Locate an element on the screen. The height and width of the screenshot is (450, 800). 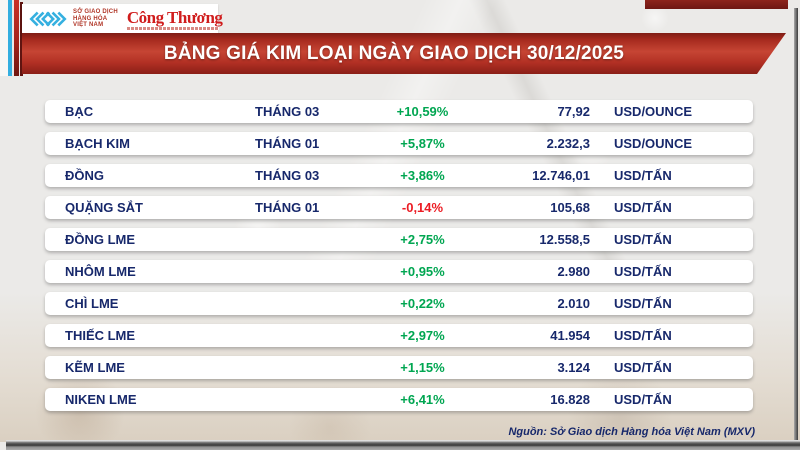
price-cell: 12.558,5 is located at coordinates (564, 239).